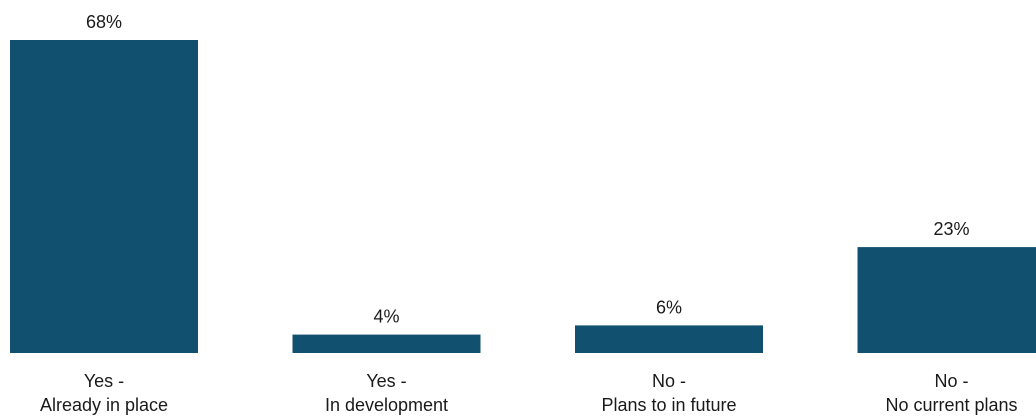  Describe the element at coordinates (668, 405) in the screenshot. I see `category-label-line: Plans to in future` at that location.